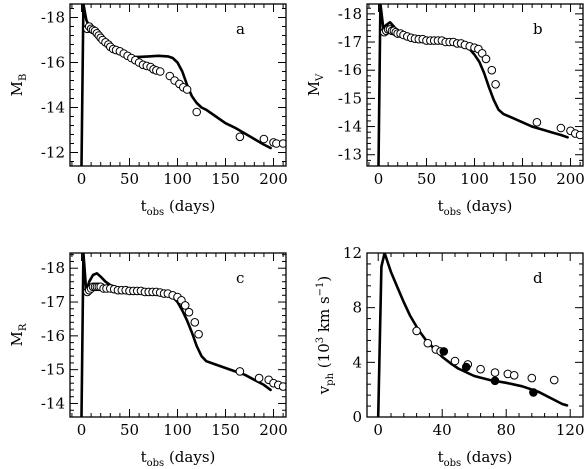  Describe the element at coordinates (538, 278) in the screenshot. I see `panel-label: d` at that location.